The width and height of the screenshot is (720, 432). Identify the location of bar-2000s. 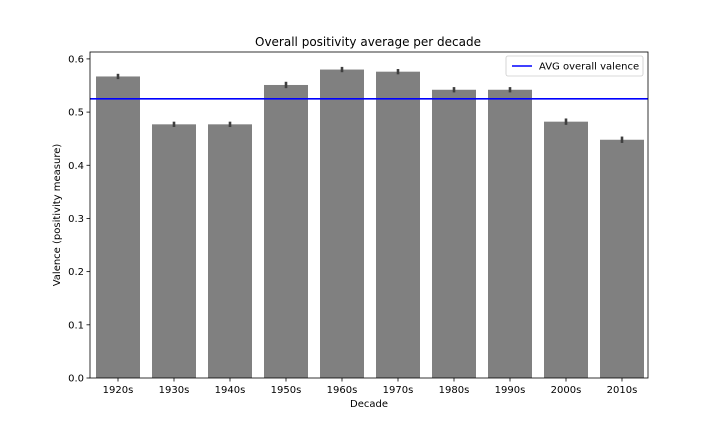
(566, 250).